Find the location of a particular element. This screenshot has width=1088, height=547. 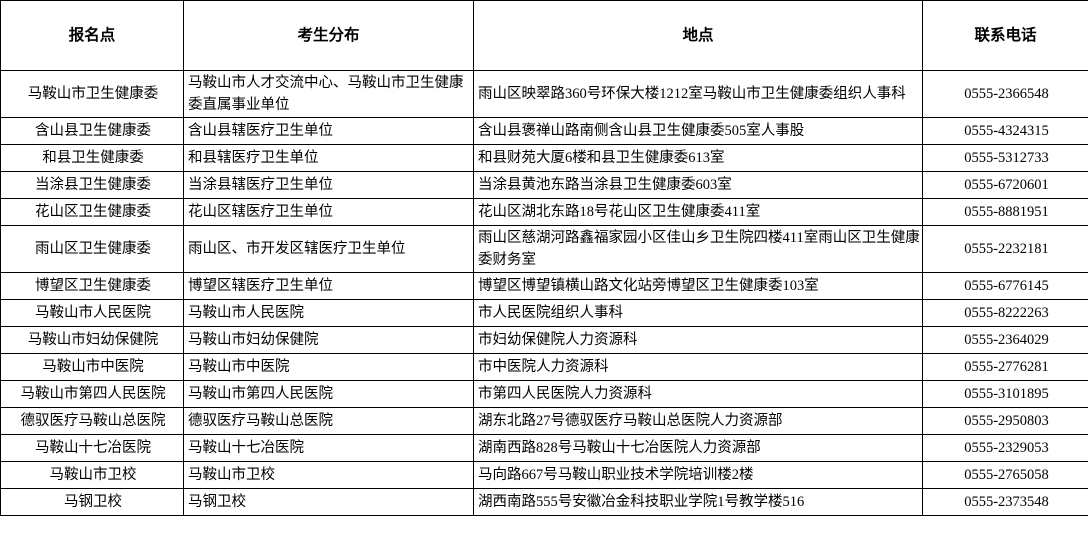

cell-location: 含山县褒禅山路南侧含山县卫生健康委505室人事股 is located at coordinates (698, 131).